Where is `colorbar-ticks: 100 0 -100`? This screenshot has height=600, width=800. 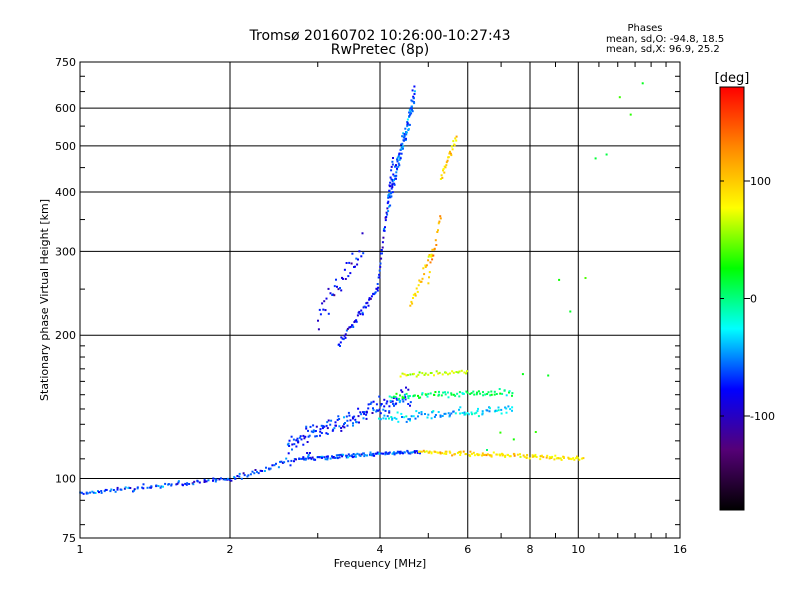 colorbar-ticks: 100 0 -100 is located at coordinates (747, 299).